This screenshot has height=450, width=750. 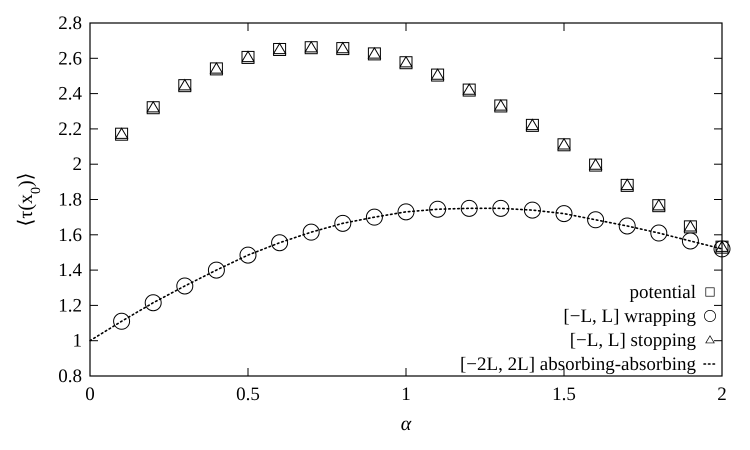 I want to click on x-tick-label: 2, so click(x=722, y=394).